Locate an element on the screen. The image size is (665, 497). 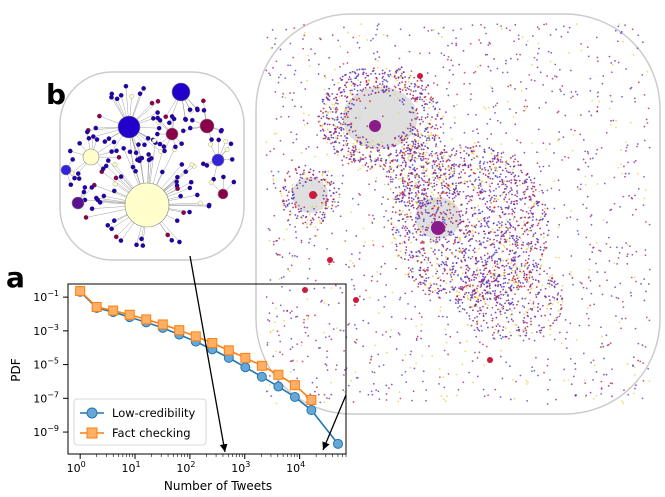
x-tick-base-3: 10 is located at coordinates (238, 468).